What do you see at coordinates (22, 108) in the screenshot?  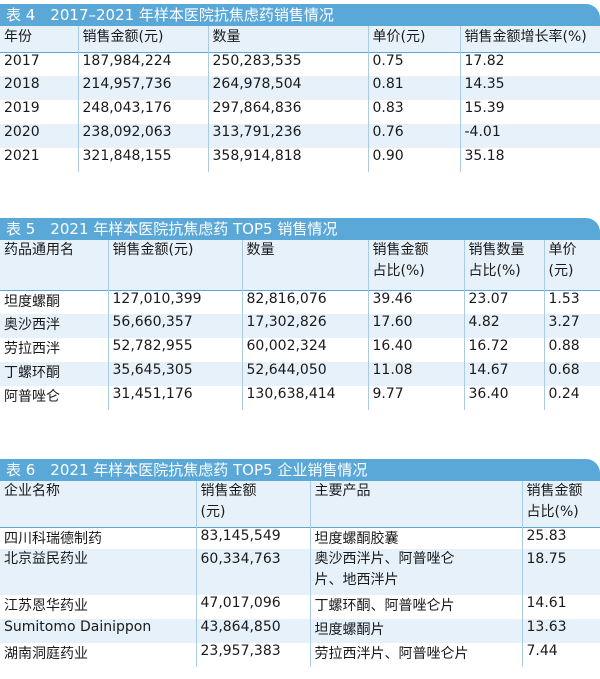 I see `cell: 2019` at bounding box center [22, 108].